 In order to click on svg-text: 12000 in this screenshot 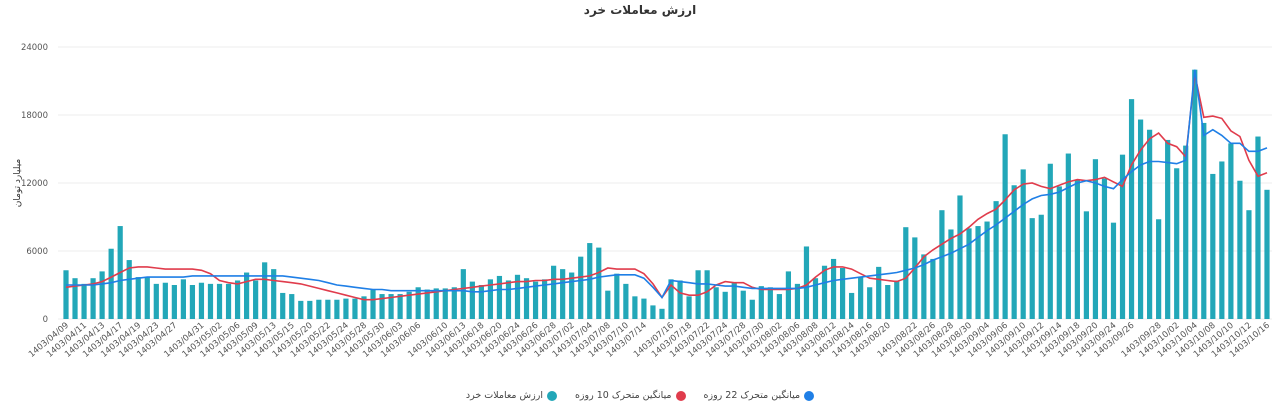, I will do `click(34, 184)`.